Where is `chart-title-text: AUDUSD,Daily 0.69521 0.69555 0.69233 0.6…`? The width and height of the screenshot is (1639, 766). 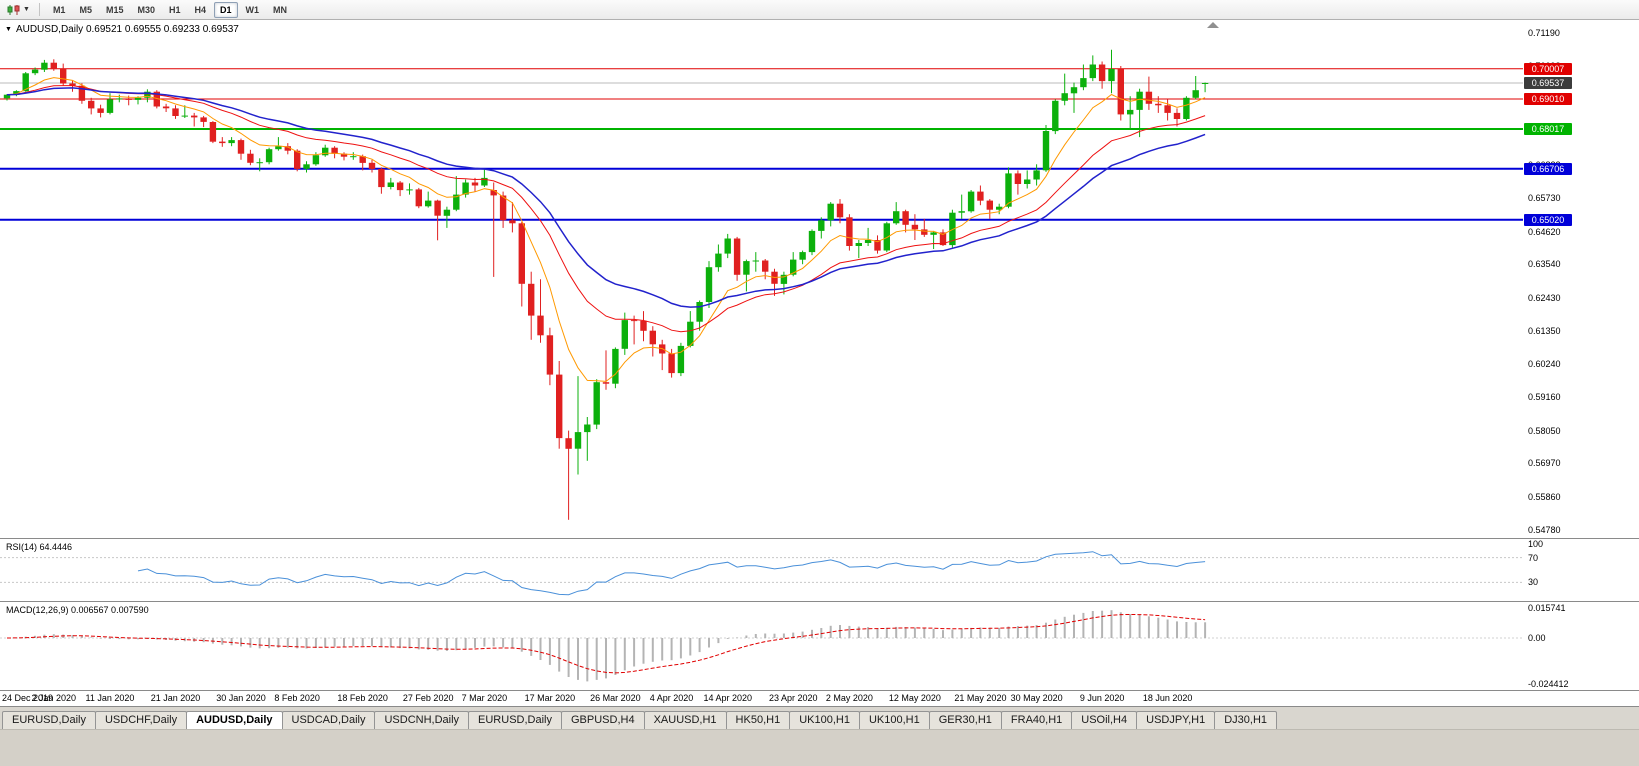
chart-title-text: AUDUSD,Daily 0.69521 0.69555 0.69233 0.6… is located at coordinates (127, 29).